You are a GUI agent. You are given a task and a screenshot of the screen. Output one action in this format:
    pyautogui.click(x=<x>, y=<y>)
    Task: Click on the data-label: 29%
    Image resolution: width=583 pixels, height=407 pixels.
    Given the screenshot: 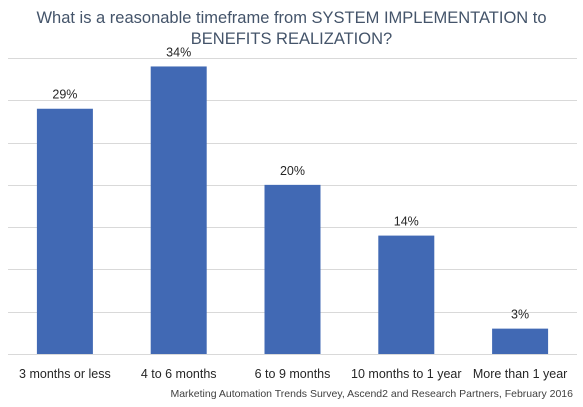 What is the action you would take?
    pyautogui.click(x=64, y=95)
    